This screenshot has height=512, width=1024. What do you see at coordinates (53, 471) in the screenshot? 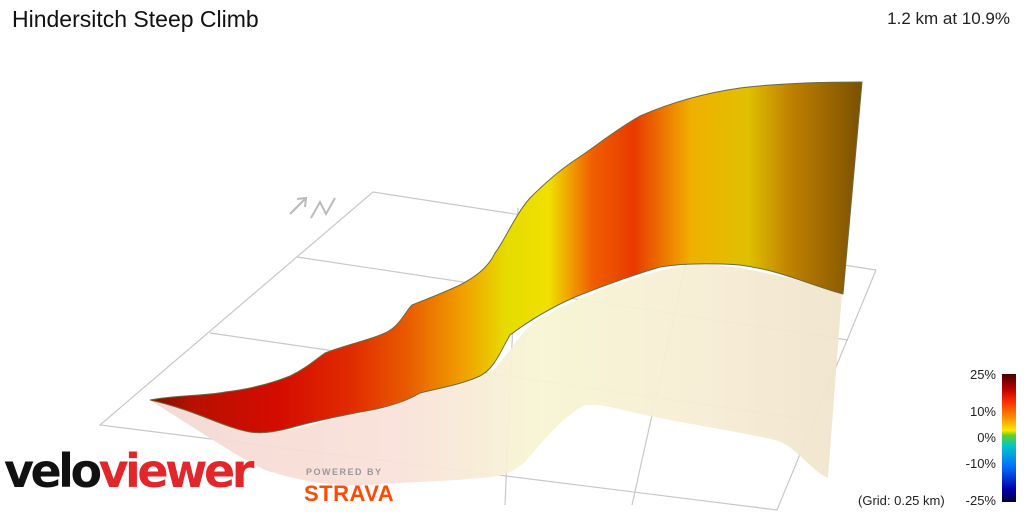
I see `logo-velo-text: velo` at bounding box center [53, 471].